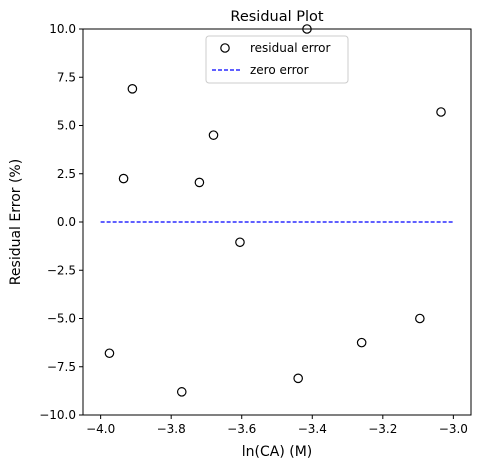  I want to click on x-tick-label: −4.0, so click(100, 429).